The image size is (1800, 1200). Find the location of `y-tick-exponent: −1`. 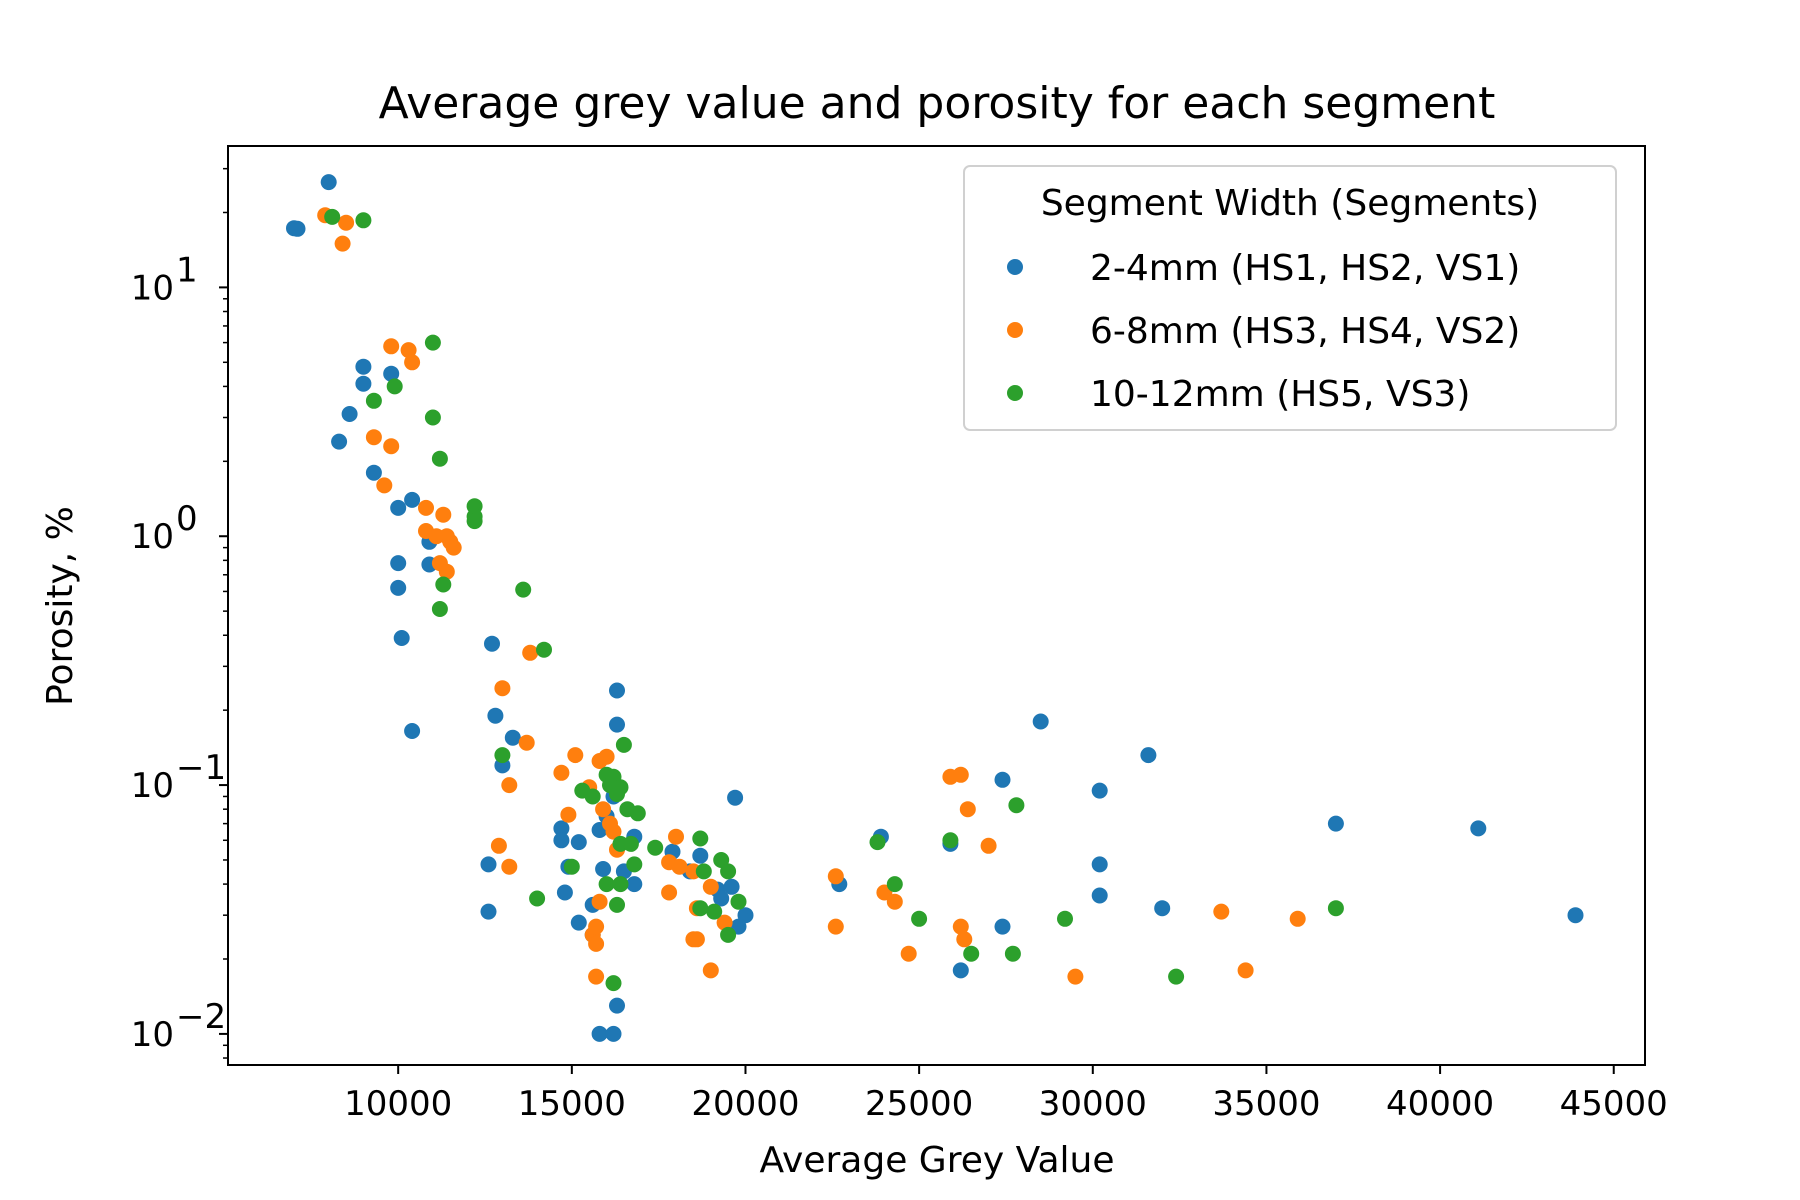

y-tick-exponent: −1 is located at coordinates (201, 768).